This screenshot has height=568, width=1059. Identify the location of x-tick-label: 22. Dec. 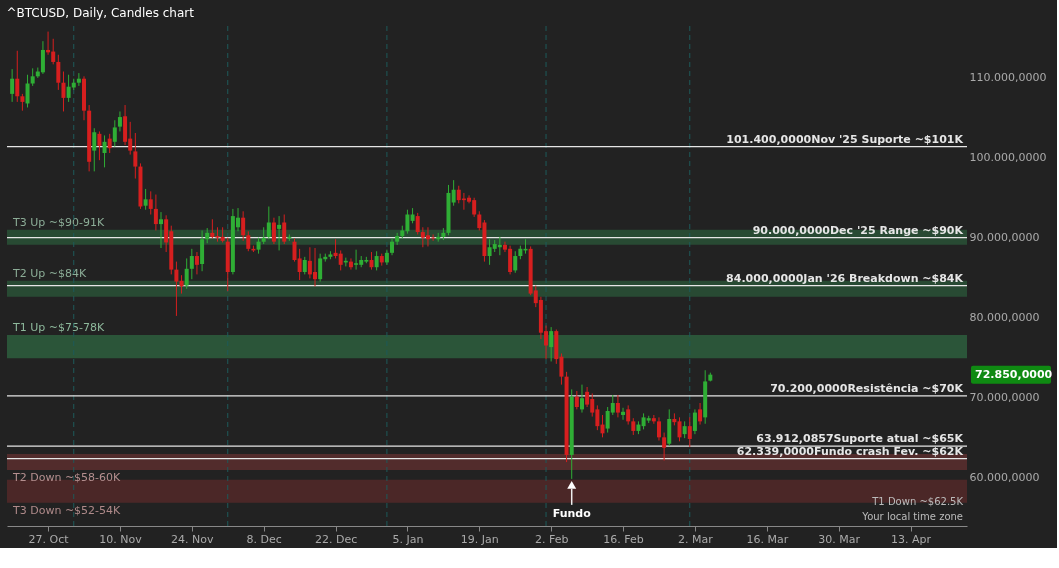
(336, 539).